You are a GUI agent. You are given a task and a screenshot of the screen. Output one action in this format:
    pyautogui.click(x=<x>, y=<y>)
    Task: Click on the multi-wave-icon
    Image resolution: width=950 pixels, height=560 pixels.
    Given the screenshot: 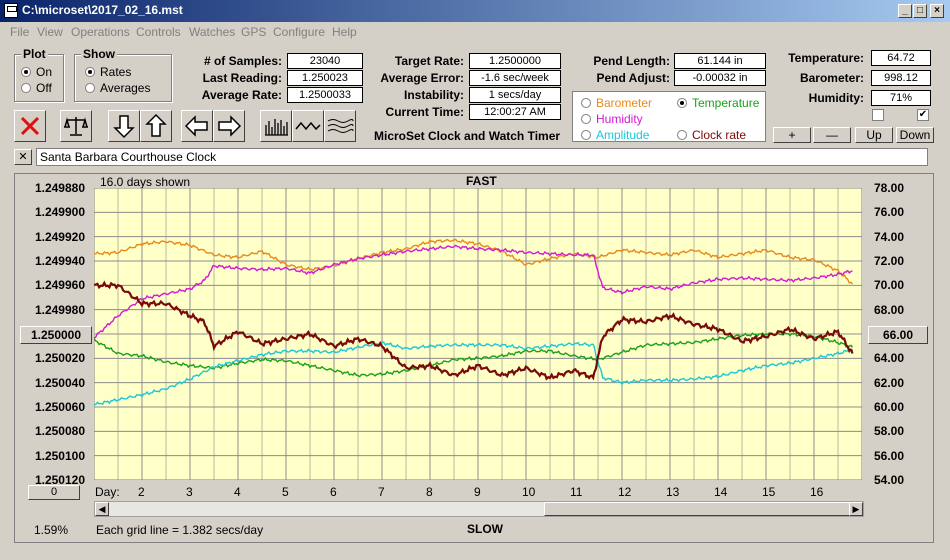 What is the action you would take?
    pyautogui.click(x=340, y=126)
    